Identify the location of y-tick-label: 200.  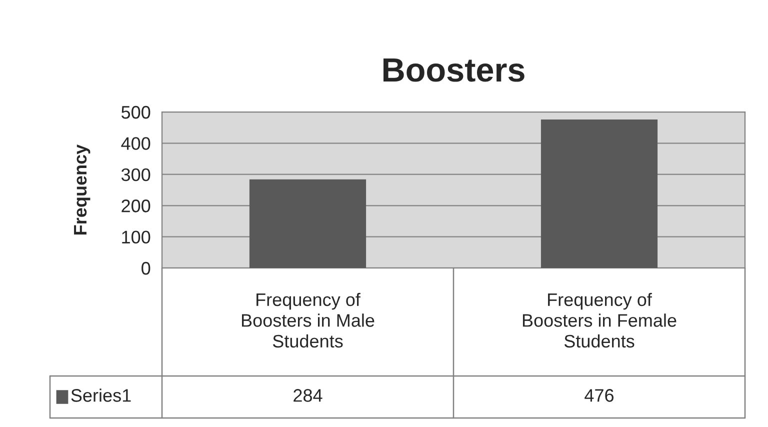
(136, 206).